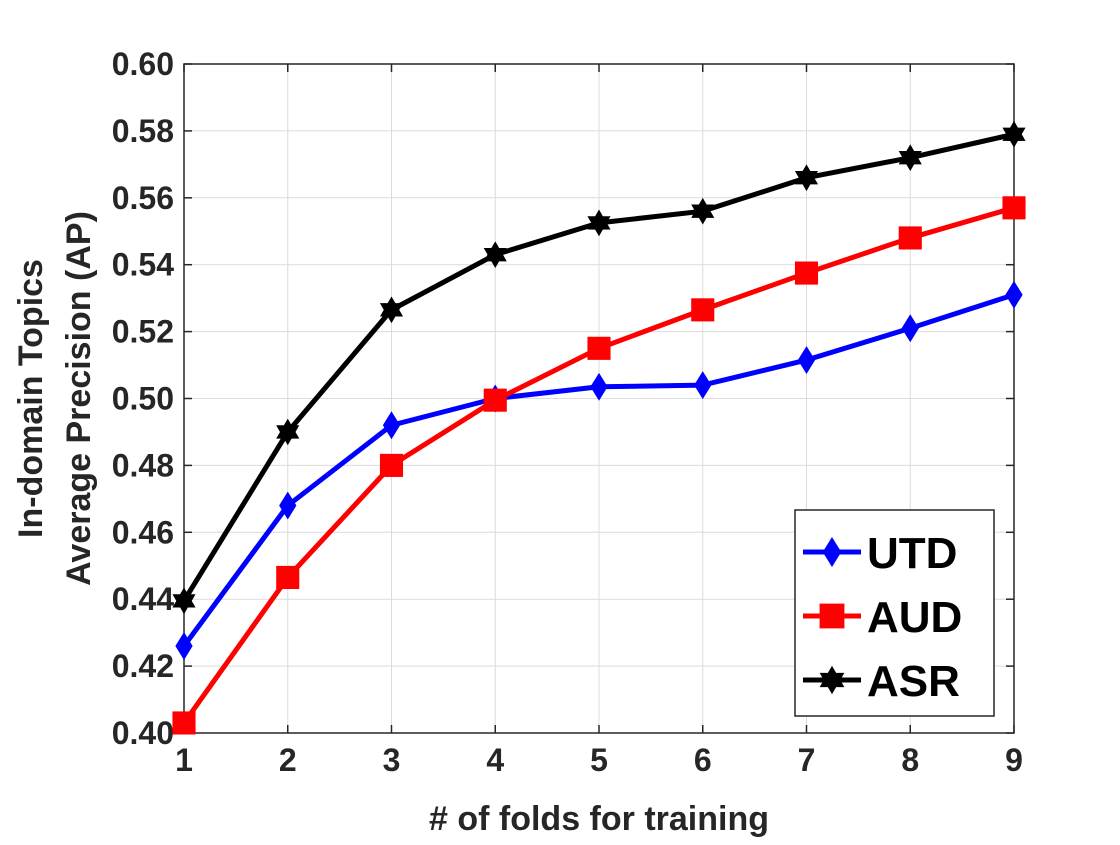 The height and width of the screenshot is (845, 1120). I want to click on y-tick-label: 0.58, so click(143, 131).